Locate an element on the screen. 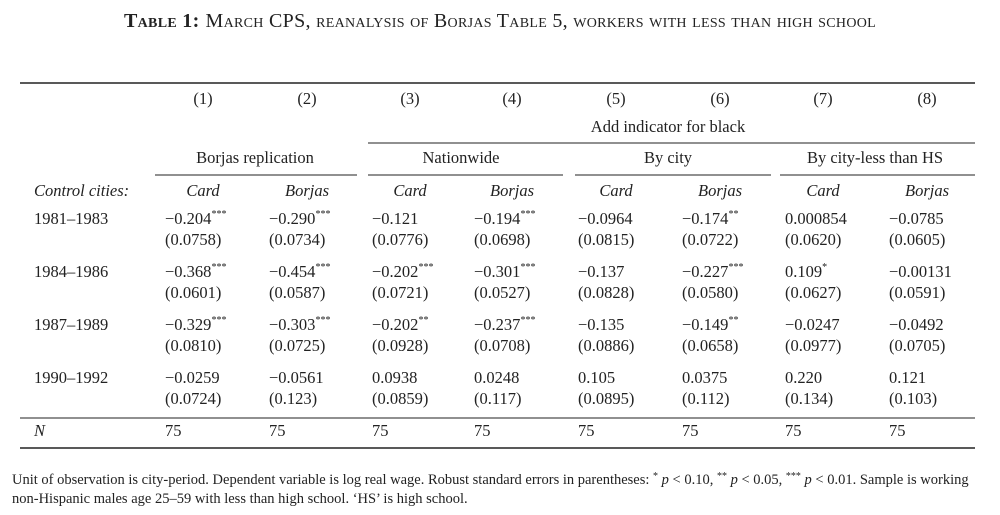 The image size is (1000, 515). coefficient: −0.0964 is located at coordinates (605, 218).